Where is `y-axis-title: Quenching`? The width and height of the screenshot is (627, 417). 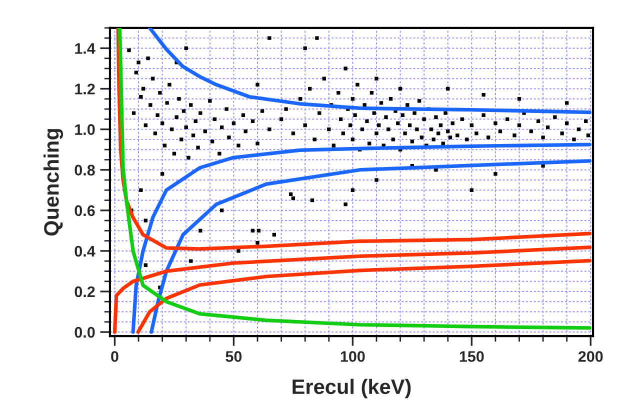
y-axis-title: Quenching is located at coordinates (54, 182).